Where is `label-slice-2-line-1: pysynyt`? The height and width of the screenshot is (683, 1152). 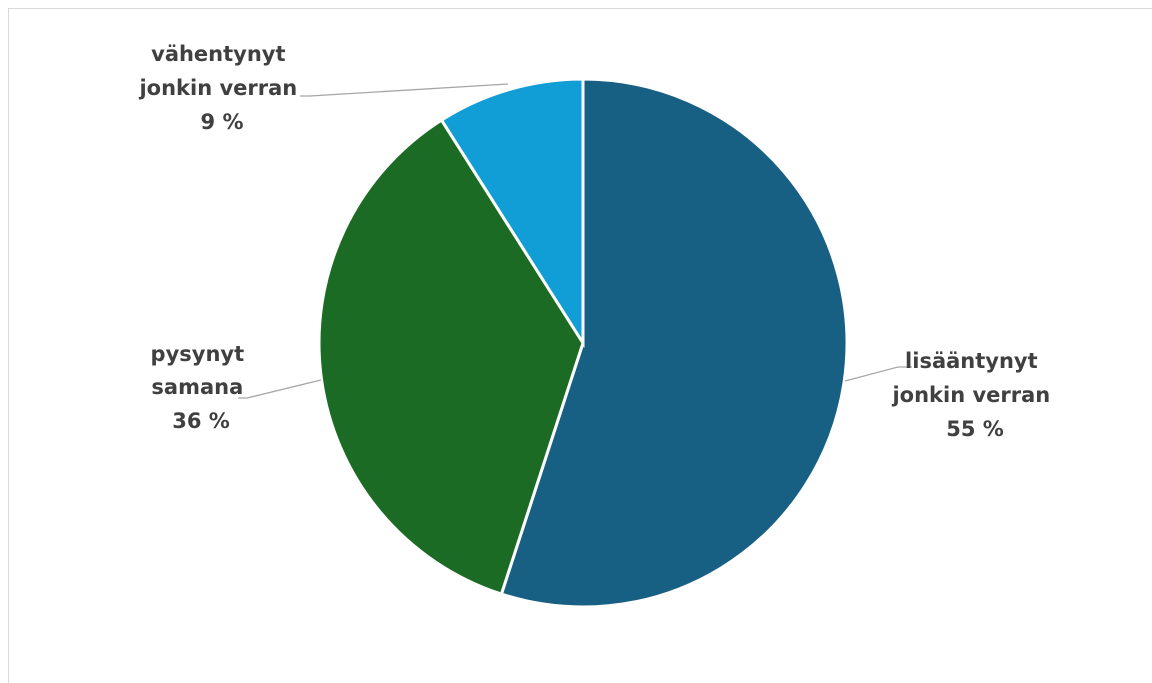
label-slice-2-line-1: pysynyt is located at coordinates (198, 354).